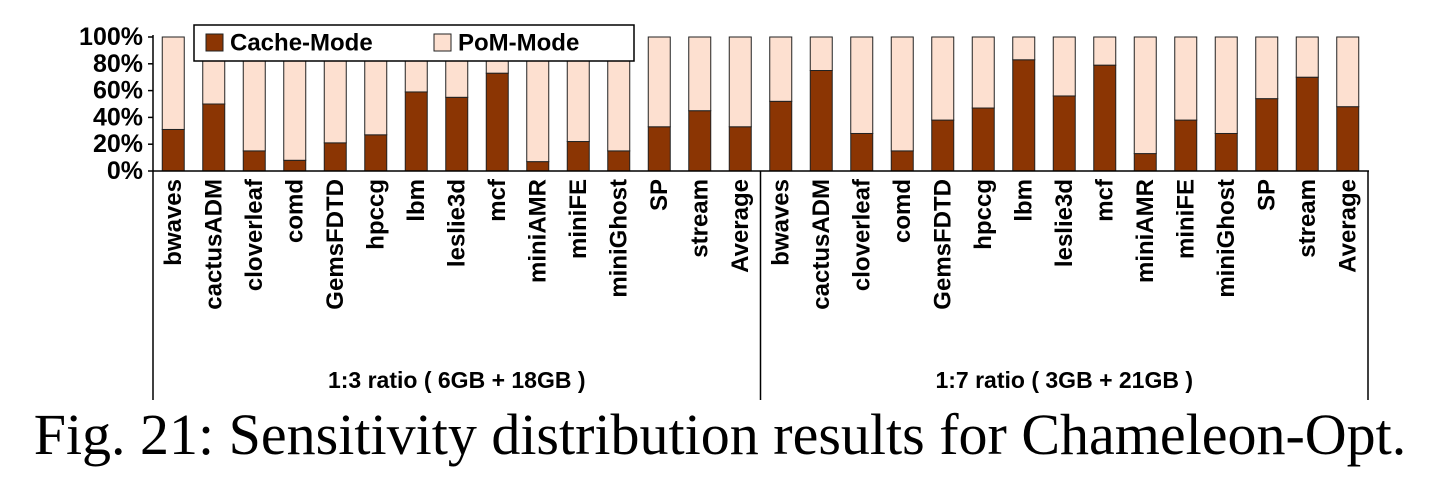 This screenshot has height=488, width=1440. What do you see at coordinates (1145, 162) in the screenshot?
I see `bar-cache-g2-miniAMR` at bounding box center [1145, 162].